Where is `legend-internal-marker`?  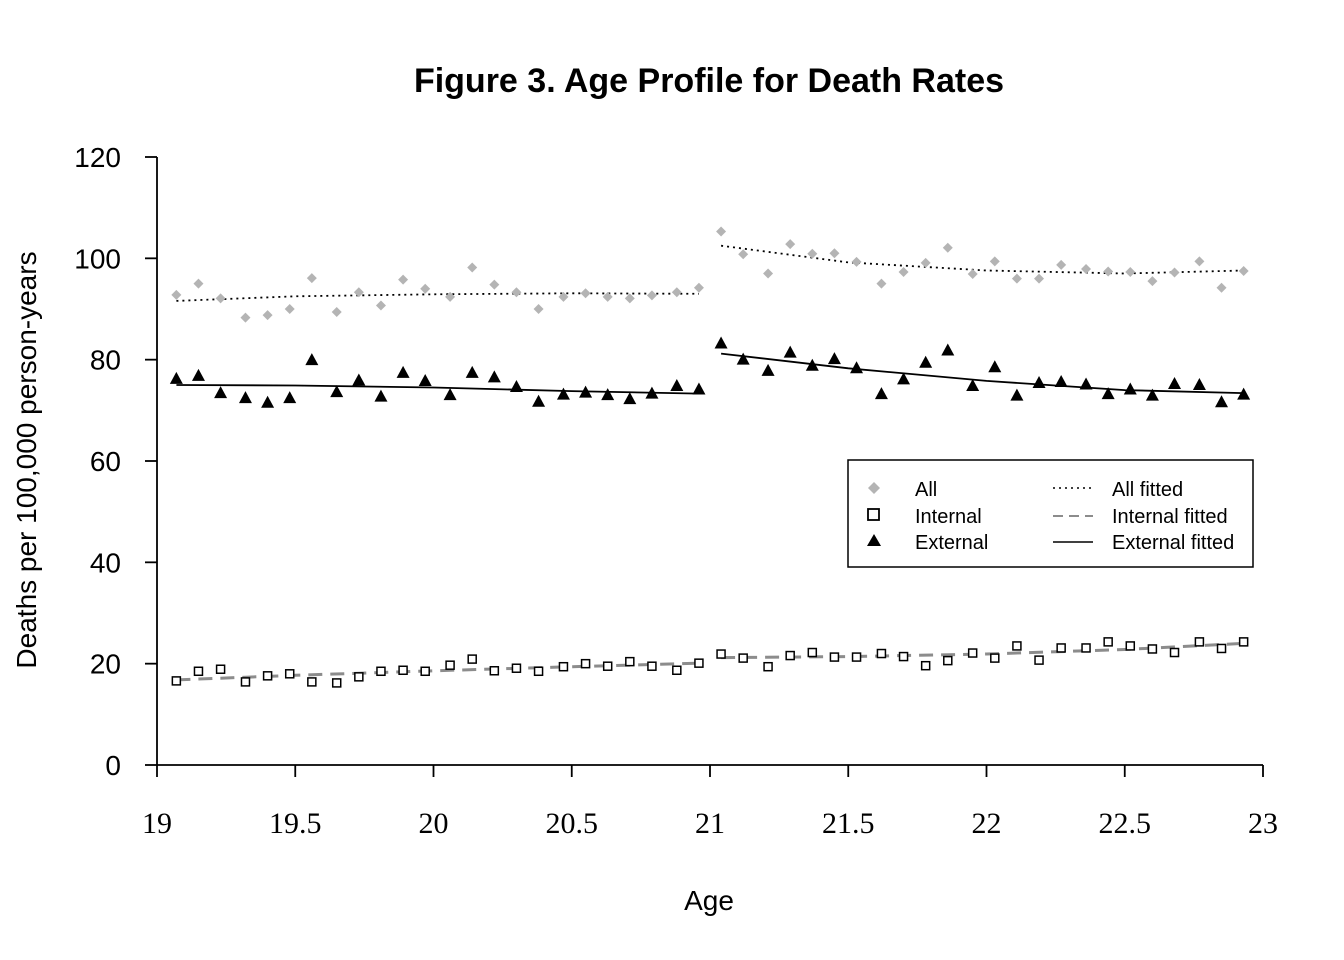 legend-internal-marker is located at coordinates (873, 514).